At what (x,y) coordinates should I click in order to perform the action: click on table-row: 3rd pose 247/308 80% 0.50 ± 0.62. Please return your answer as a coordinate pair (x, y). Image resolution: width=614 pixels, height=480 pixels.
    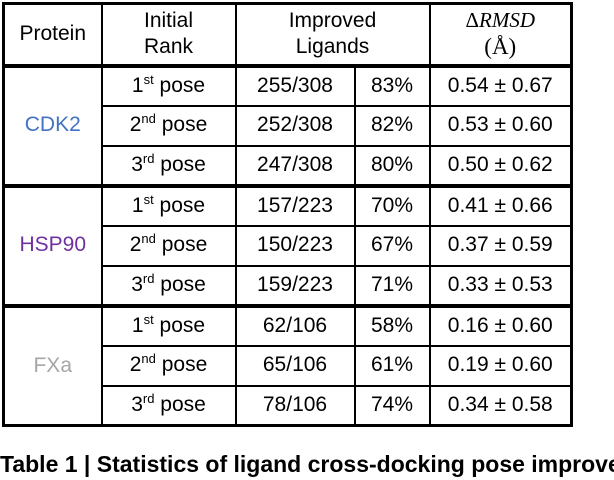
    Looking at the image, I should click on (288, 165).